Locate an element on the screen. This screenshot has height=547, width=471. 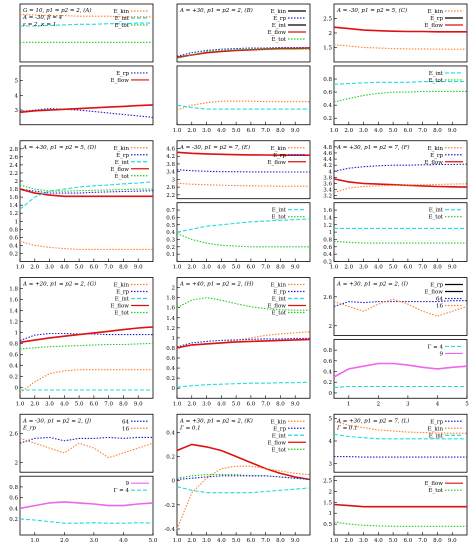
panel-annotation: ε = 2, κ = 1 is located at coordinates (39, 25).